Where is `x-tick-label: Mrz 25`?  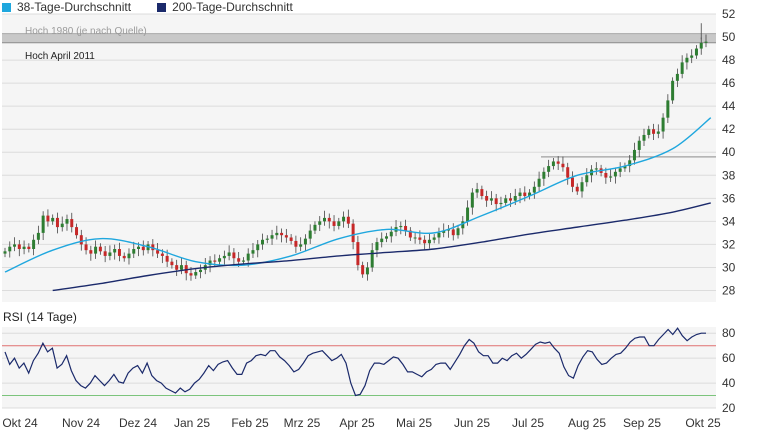 x-tick-label: Mrz 25 is located at coordinates (302, 423).